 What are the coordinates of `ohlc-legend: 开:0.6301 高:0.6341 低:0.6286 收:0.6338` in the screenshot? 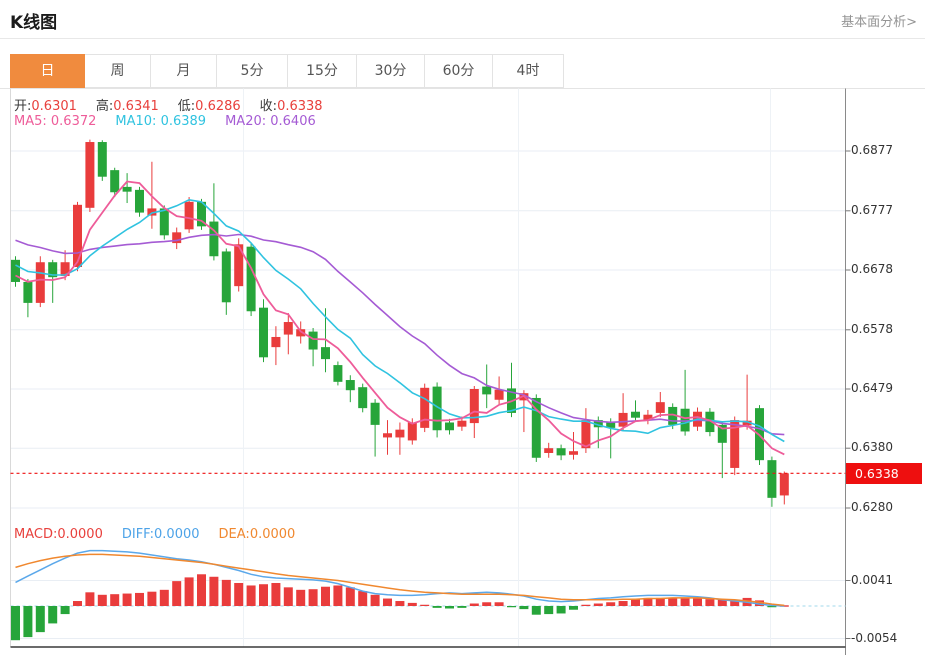 It's located at (178, 104).